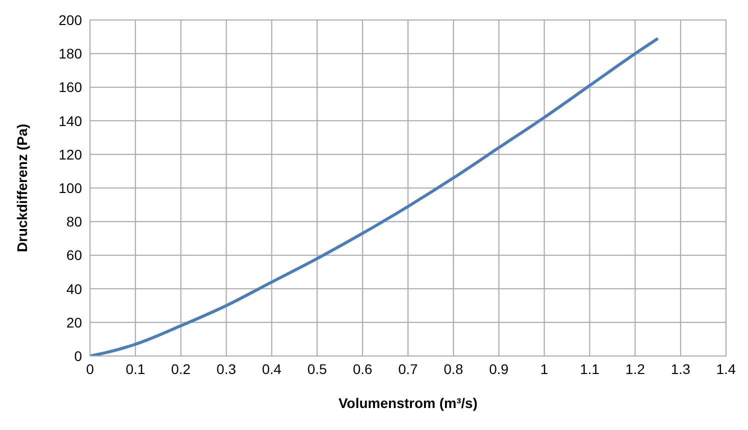 The height and width of the screenshot is (430, 748). Describe the element at coordinates (454, 368) in the screenshot. I see `x-tick-label: 0.8` at that location.